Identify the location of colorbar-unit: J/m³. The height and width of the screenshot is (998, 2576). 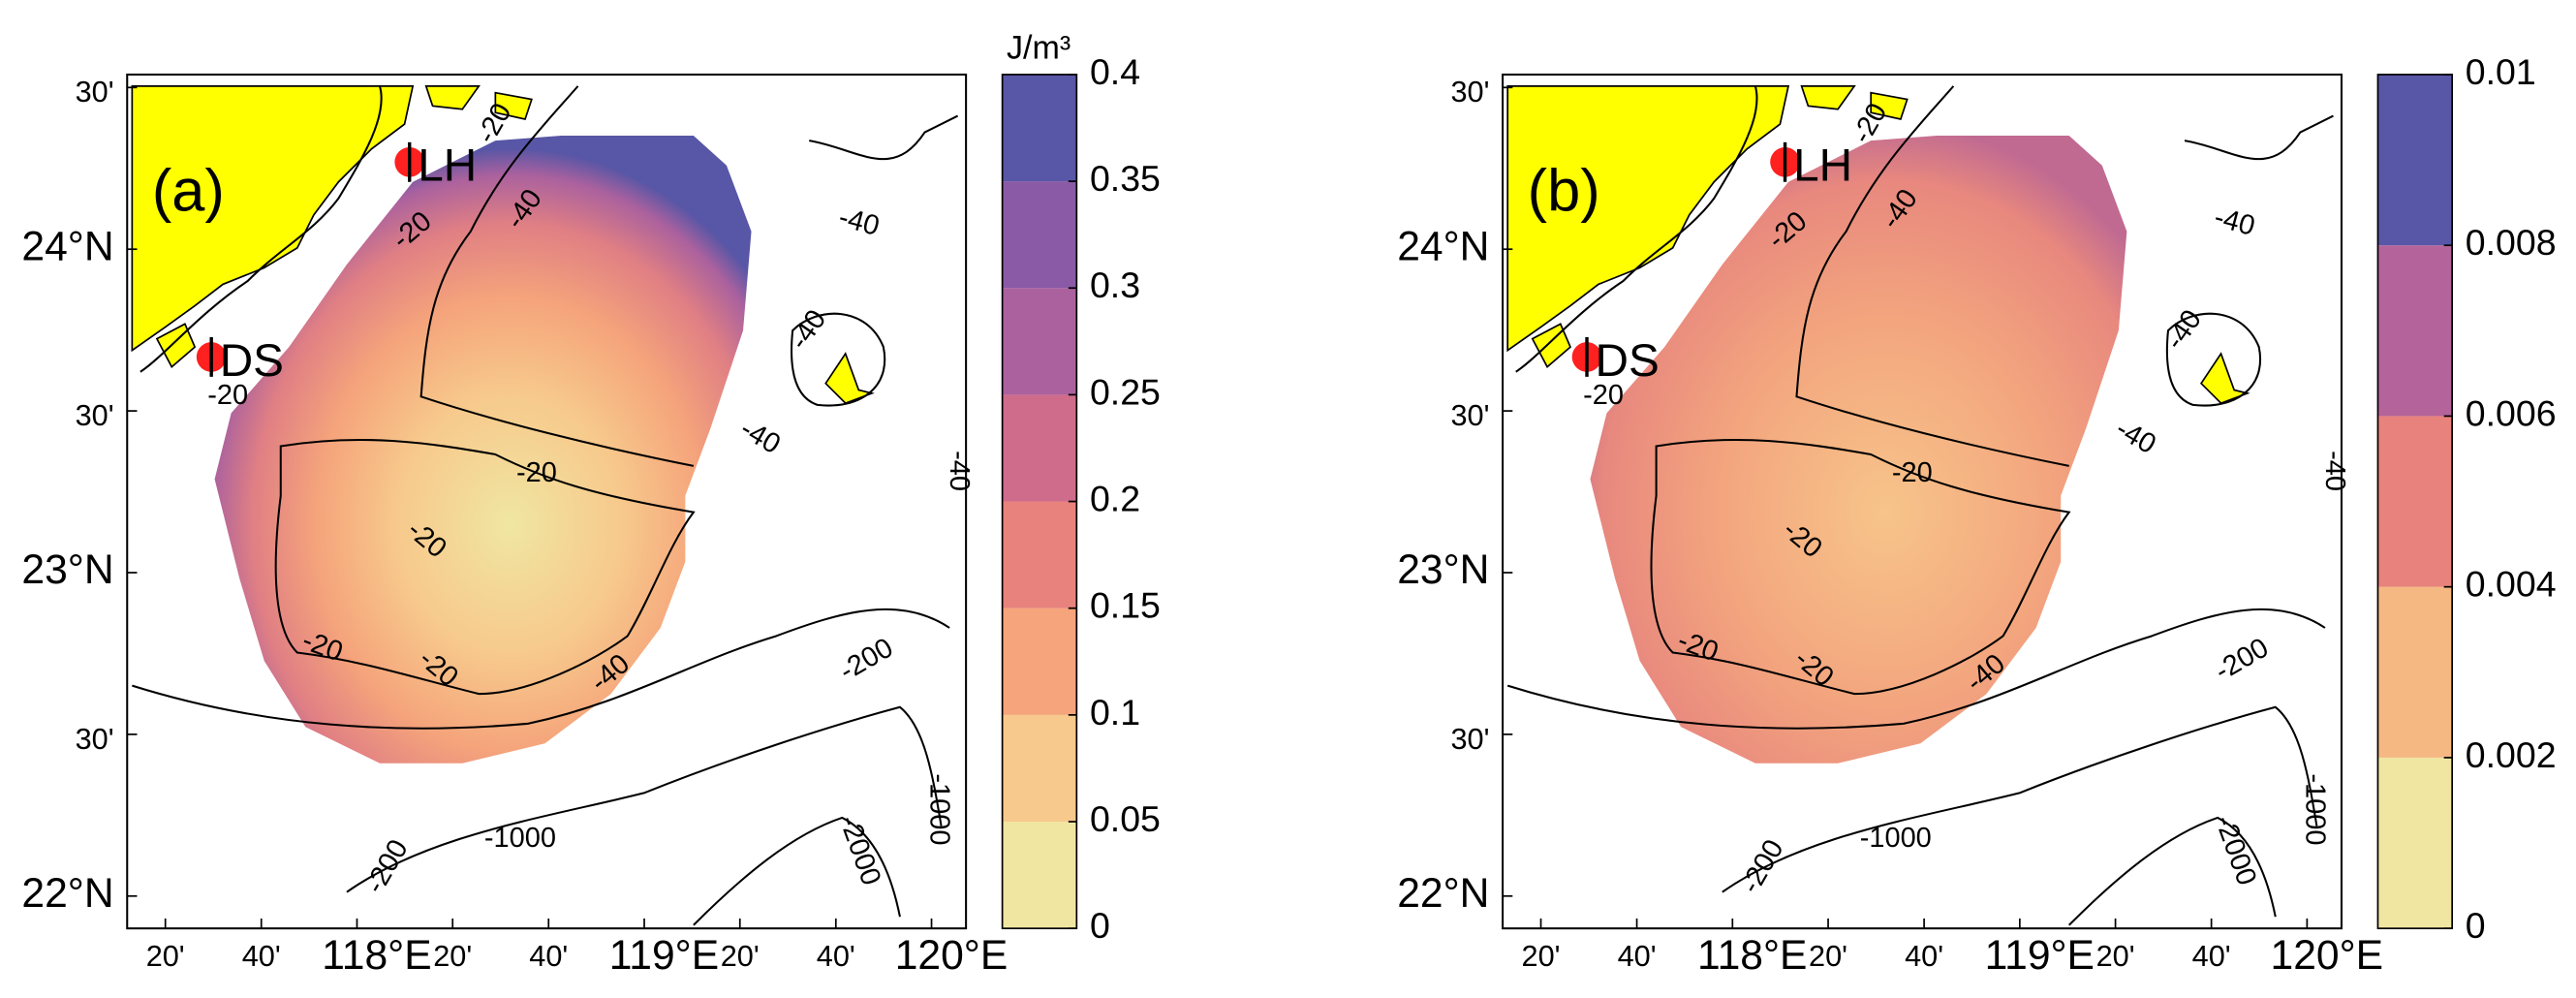
(1039, 48).